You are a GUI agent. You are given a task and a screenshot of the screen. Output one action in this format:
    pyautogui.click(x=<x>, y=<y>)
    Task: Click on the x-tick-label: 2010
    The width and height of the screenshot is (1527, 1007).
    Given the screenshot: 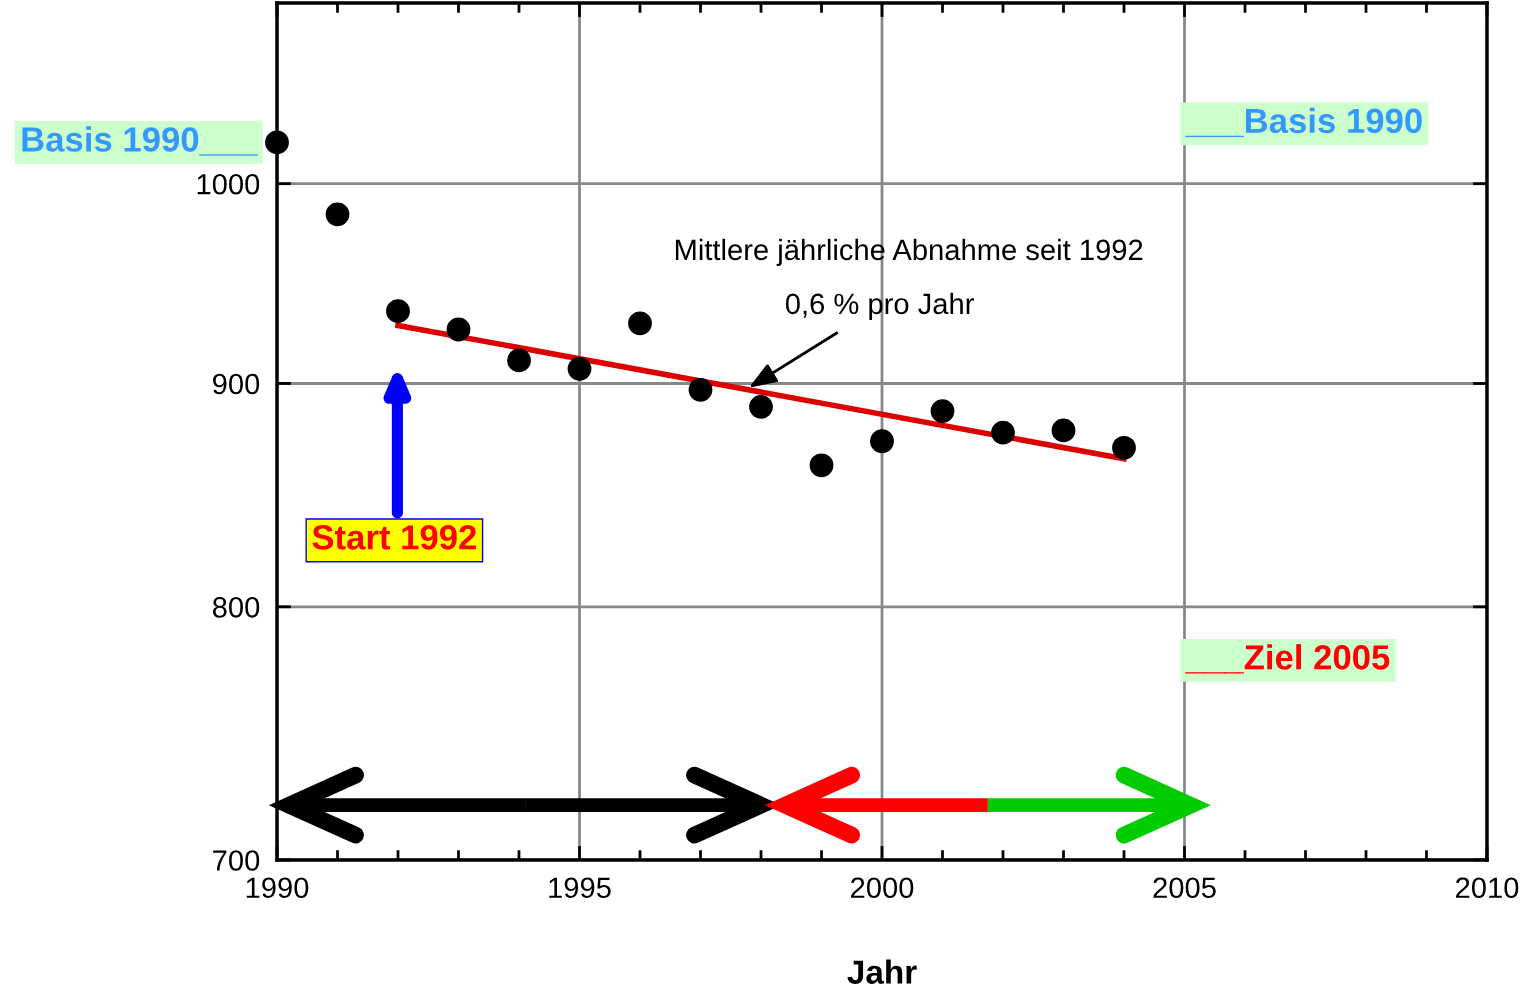 What is the action you would take?
    pyautogui.click(x=1487, y=888)
    